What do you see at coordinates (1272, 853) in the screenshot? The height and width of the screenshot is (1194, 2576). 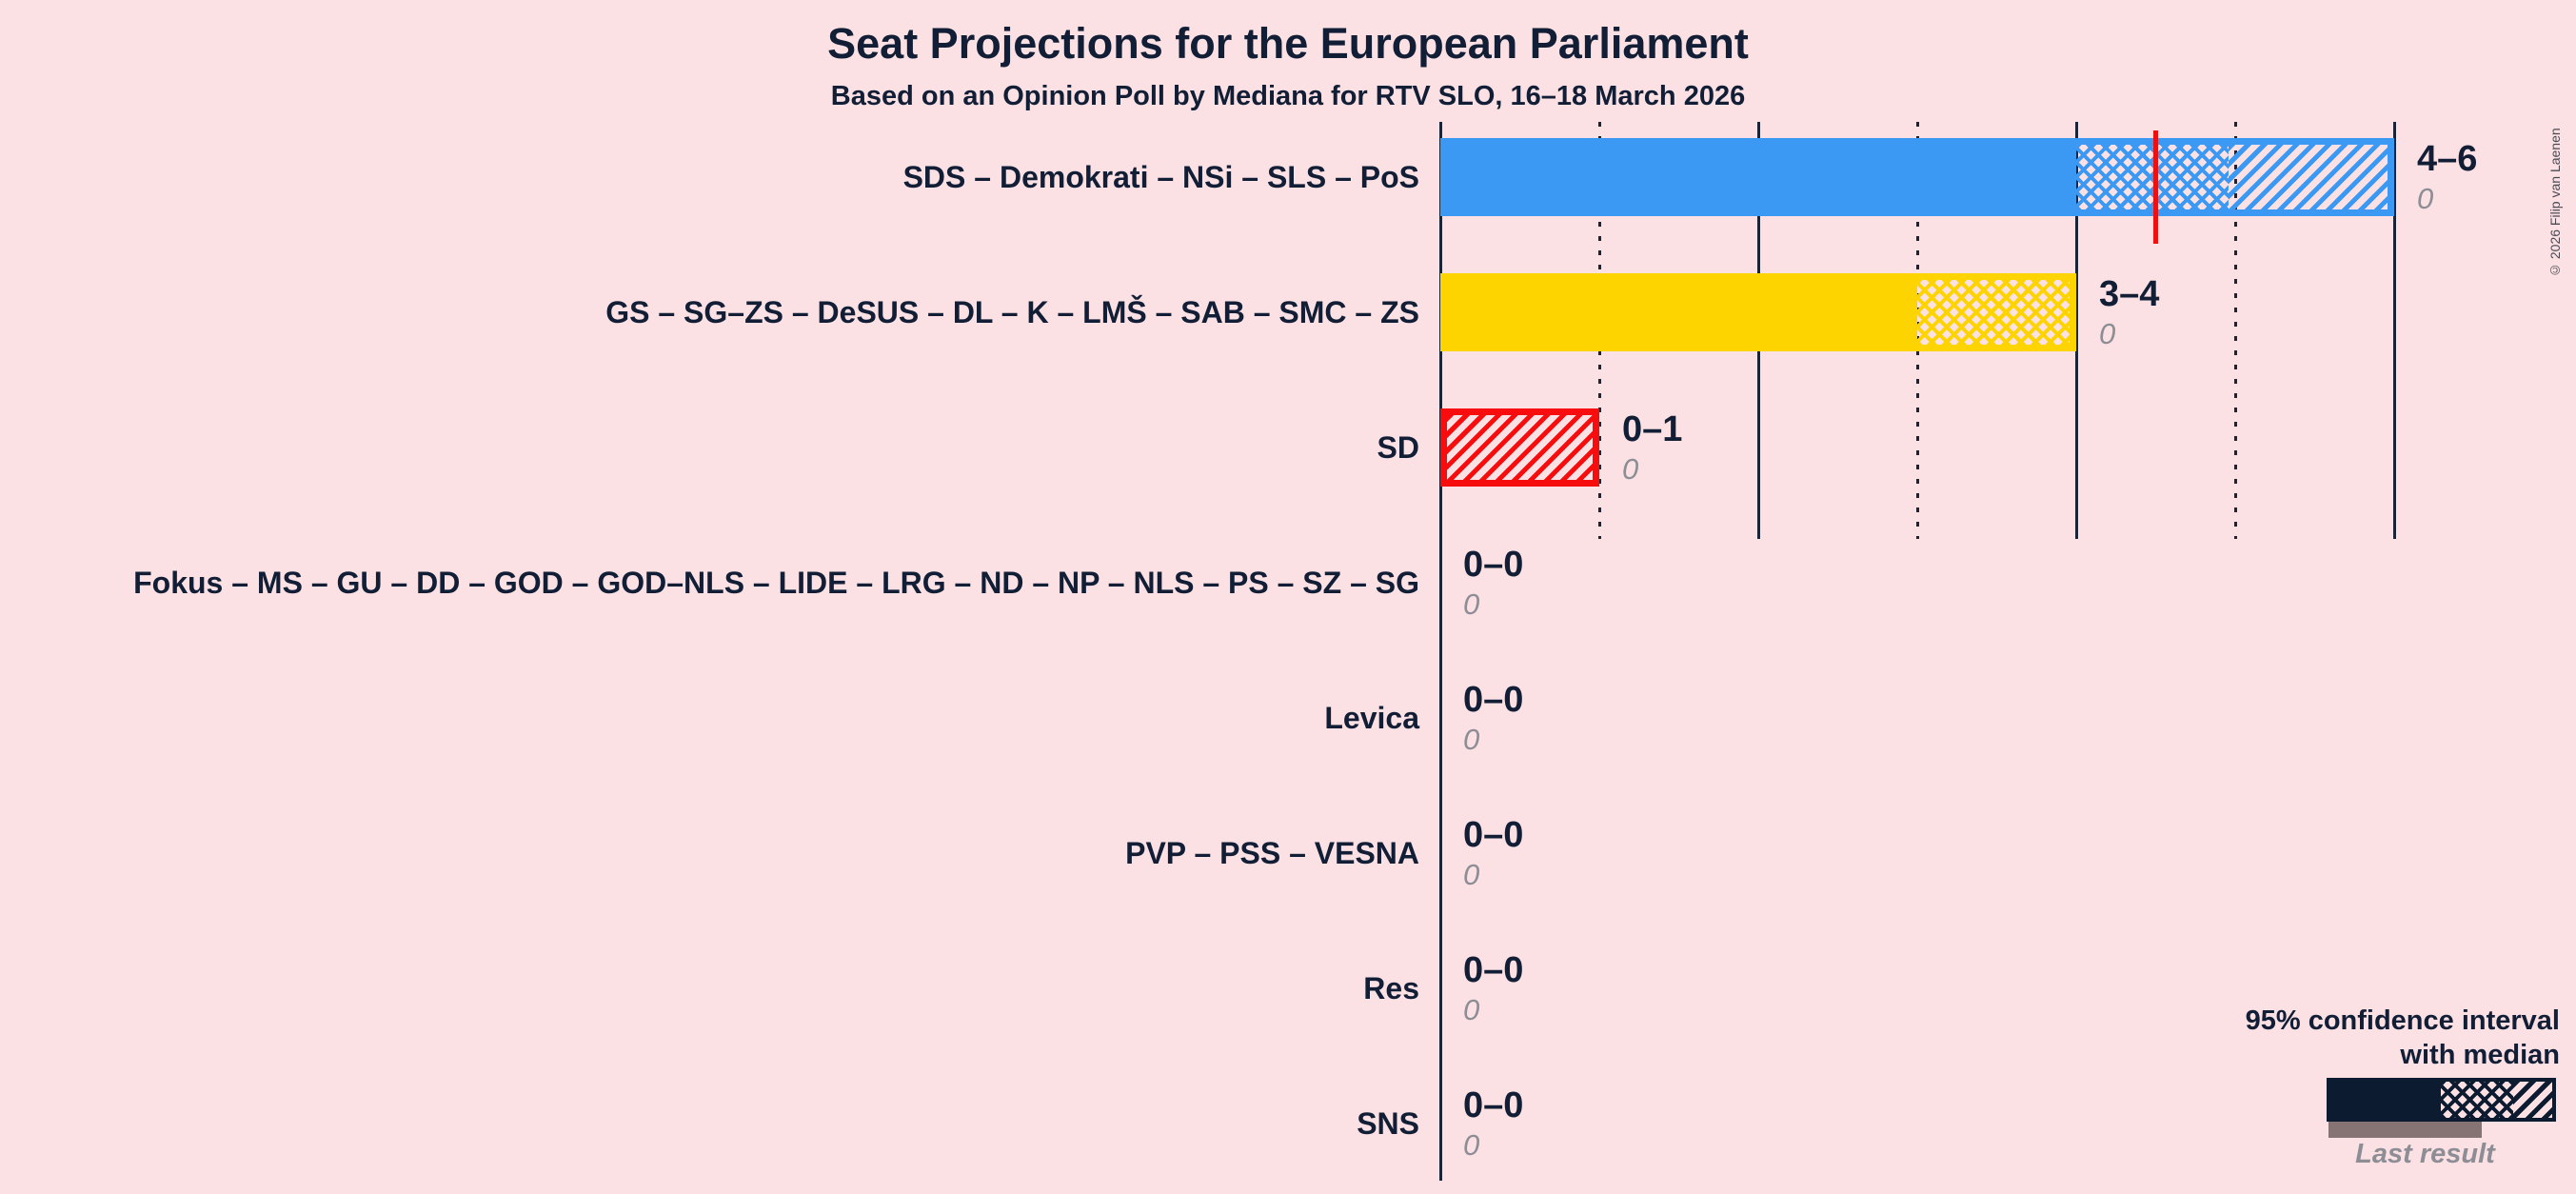 I see `party-label-5: PVP – PSS – VESNA` at bounding box center [1272, 853].